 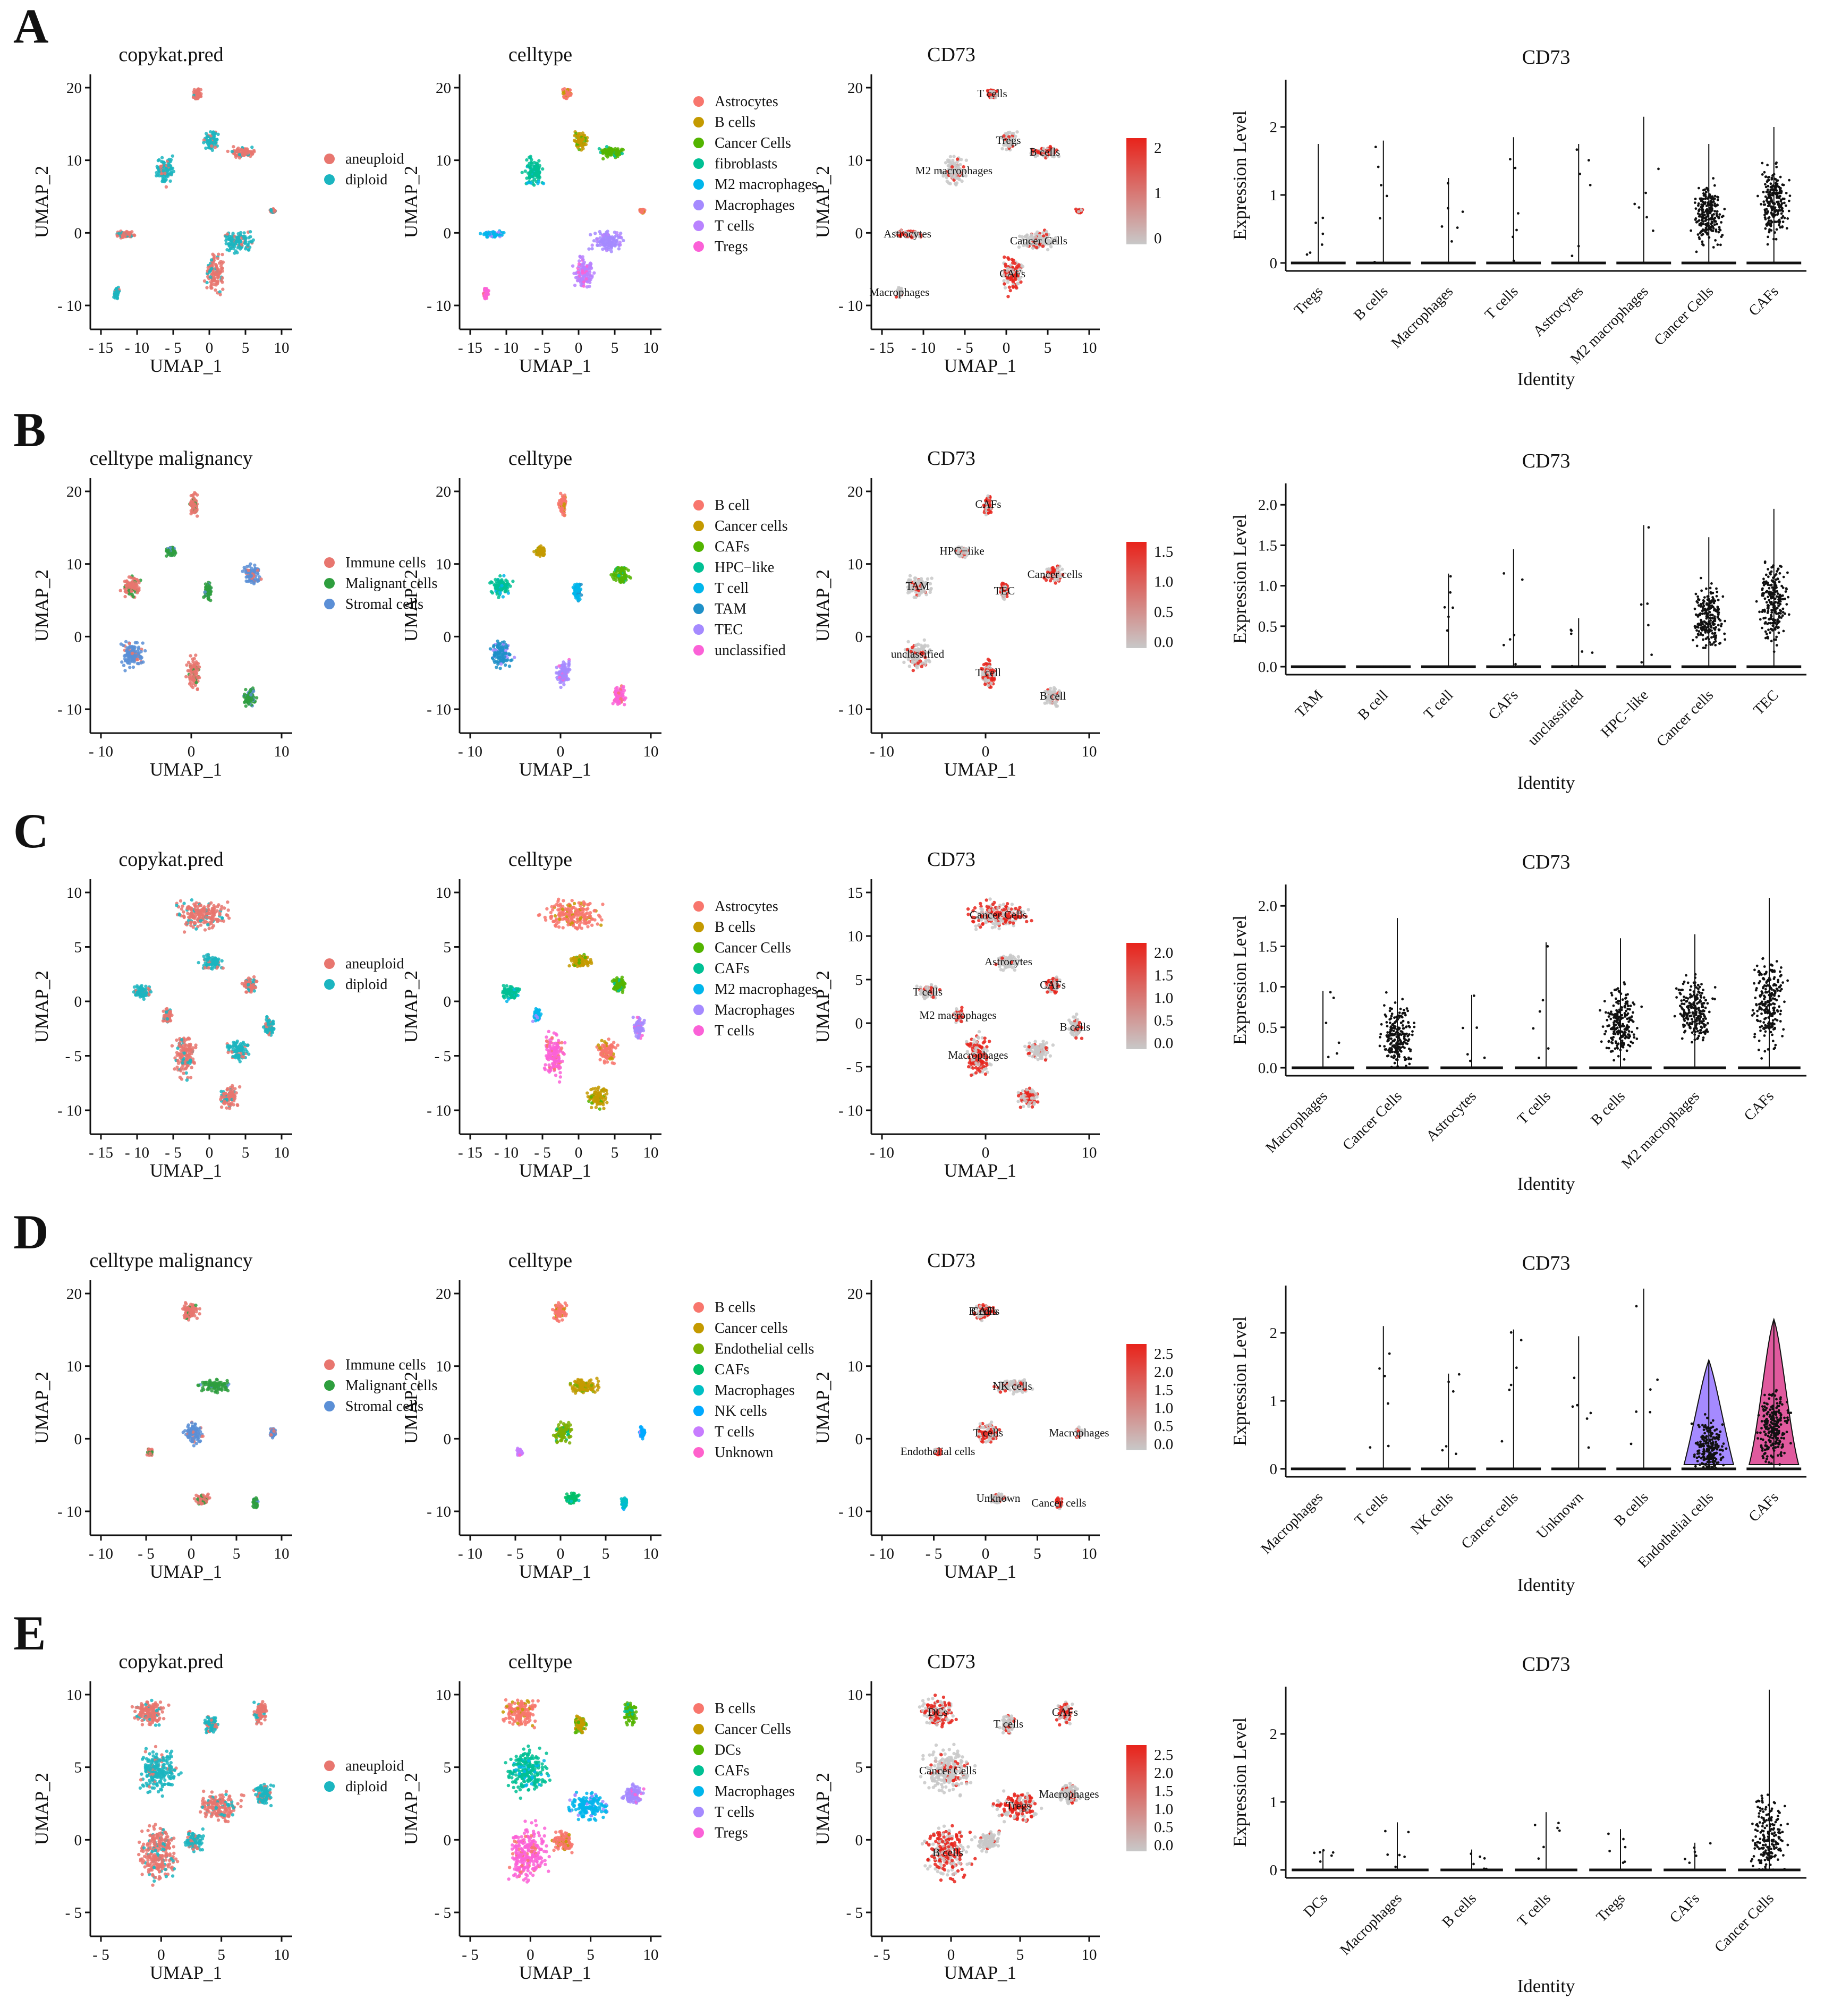 What do you see at coordinates (170, 55) in the screenshot?
I see `plot-title: copykat.pred` at bounding box center [170, 55].